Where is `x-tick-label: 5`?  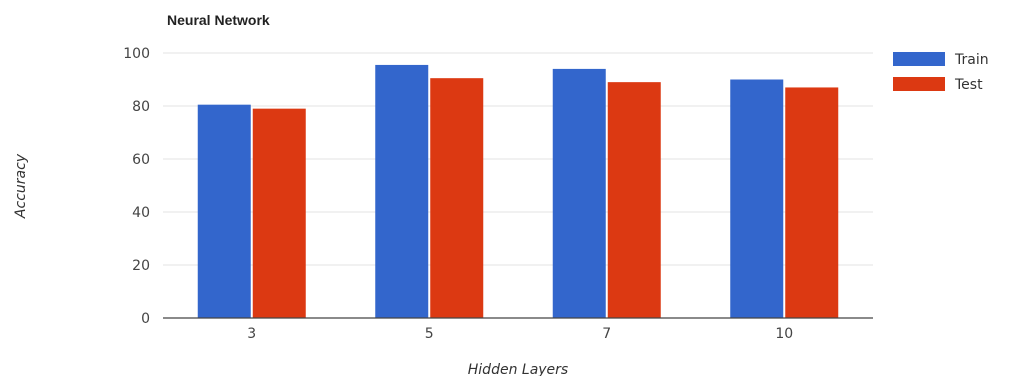 x-tick-label: 5 is located at coordinates (429, 334).